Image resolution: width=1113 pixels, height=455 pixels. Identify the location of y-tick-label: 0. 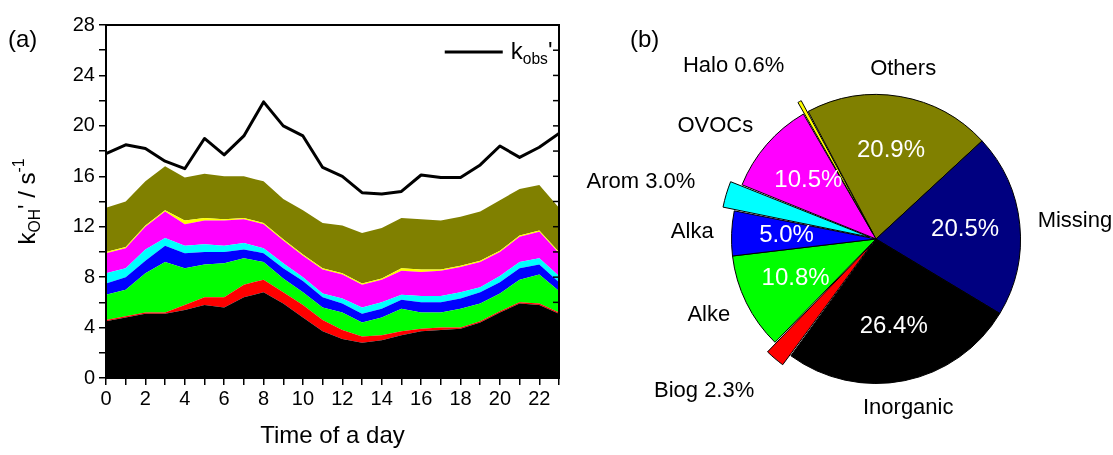
(89, 376).